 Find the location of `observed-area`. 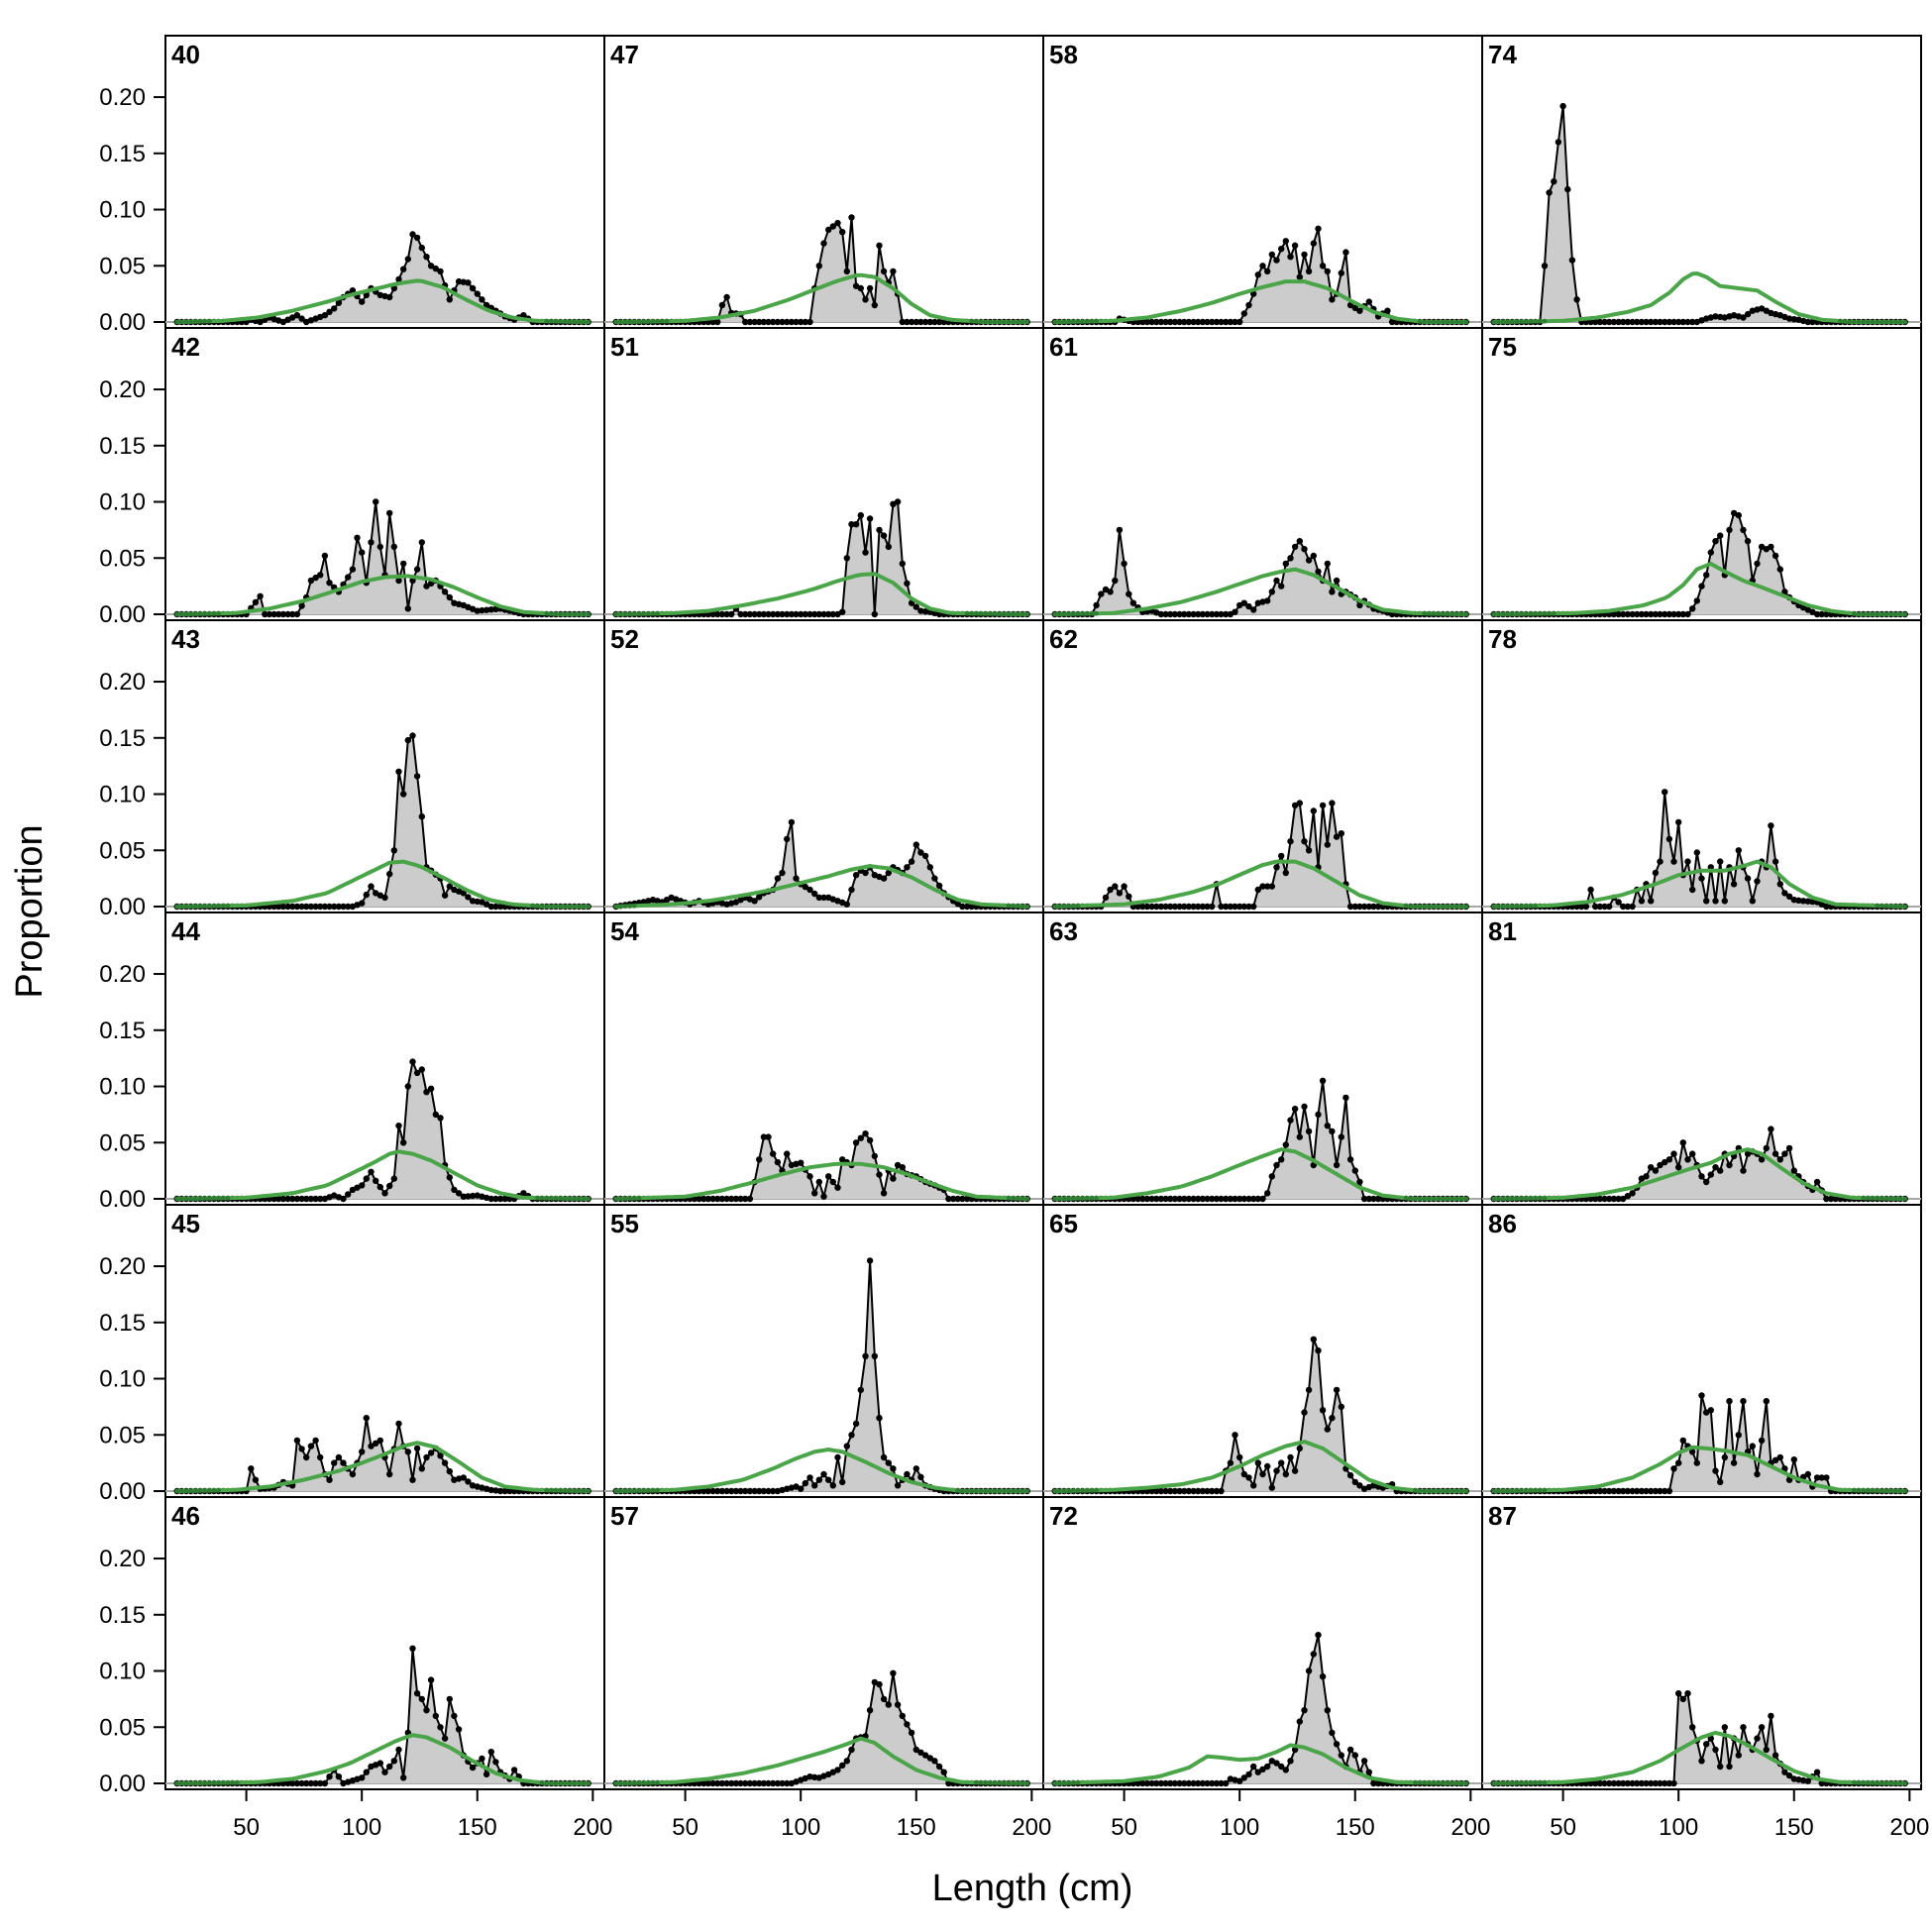

observed-area is located at coordinates (821, 557).